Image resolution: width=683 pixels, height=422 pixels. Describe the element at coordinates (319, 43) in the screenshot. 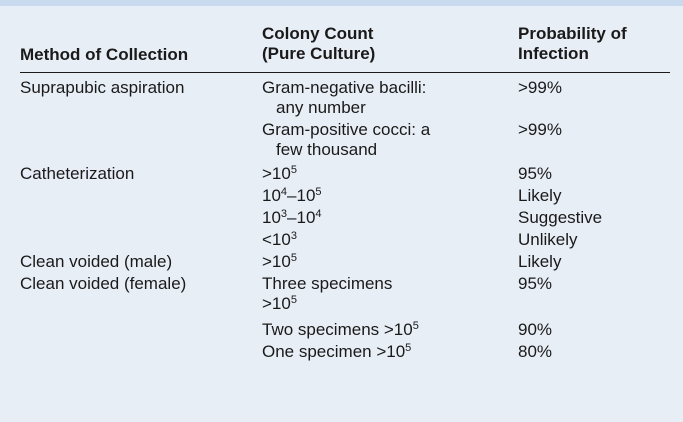

I see `header-colony-count: Colony Count (Pure Culture)` at that location.